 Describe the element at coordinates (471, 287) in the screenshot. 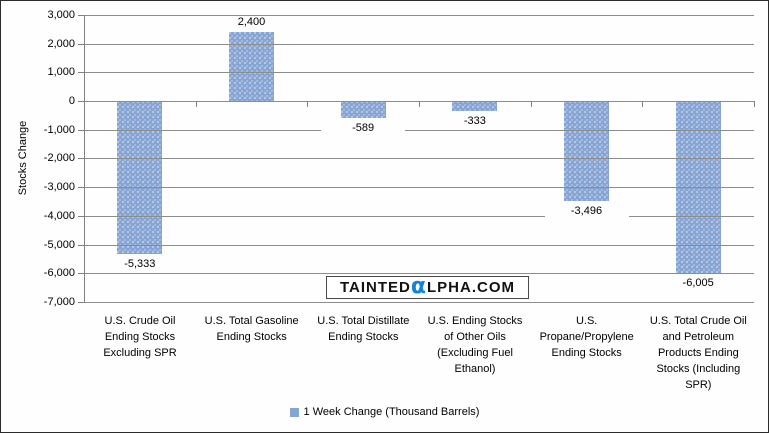

I see `watermark-text-suffix: LPHA.COM` at that location.